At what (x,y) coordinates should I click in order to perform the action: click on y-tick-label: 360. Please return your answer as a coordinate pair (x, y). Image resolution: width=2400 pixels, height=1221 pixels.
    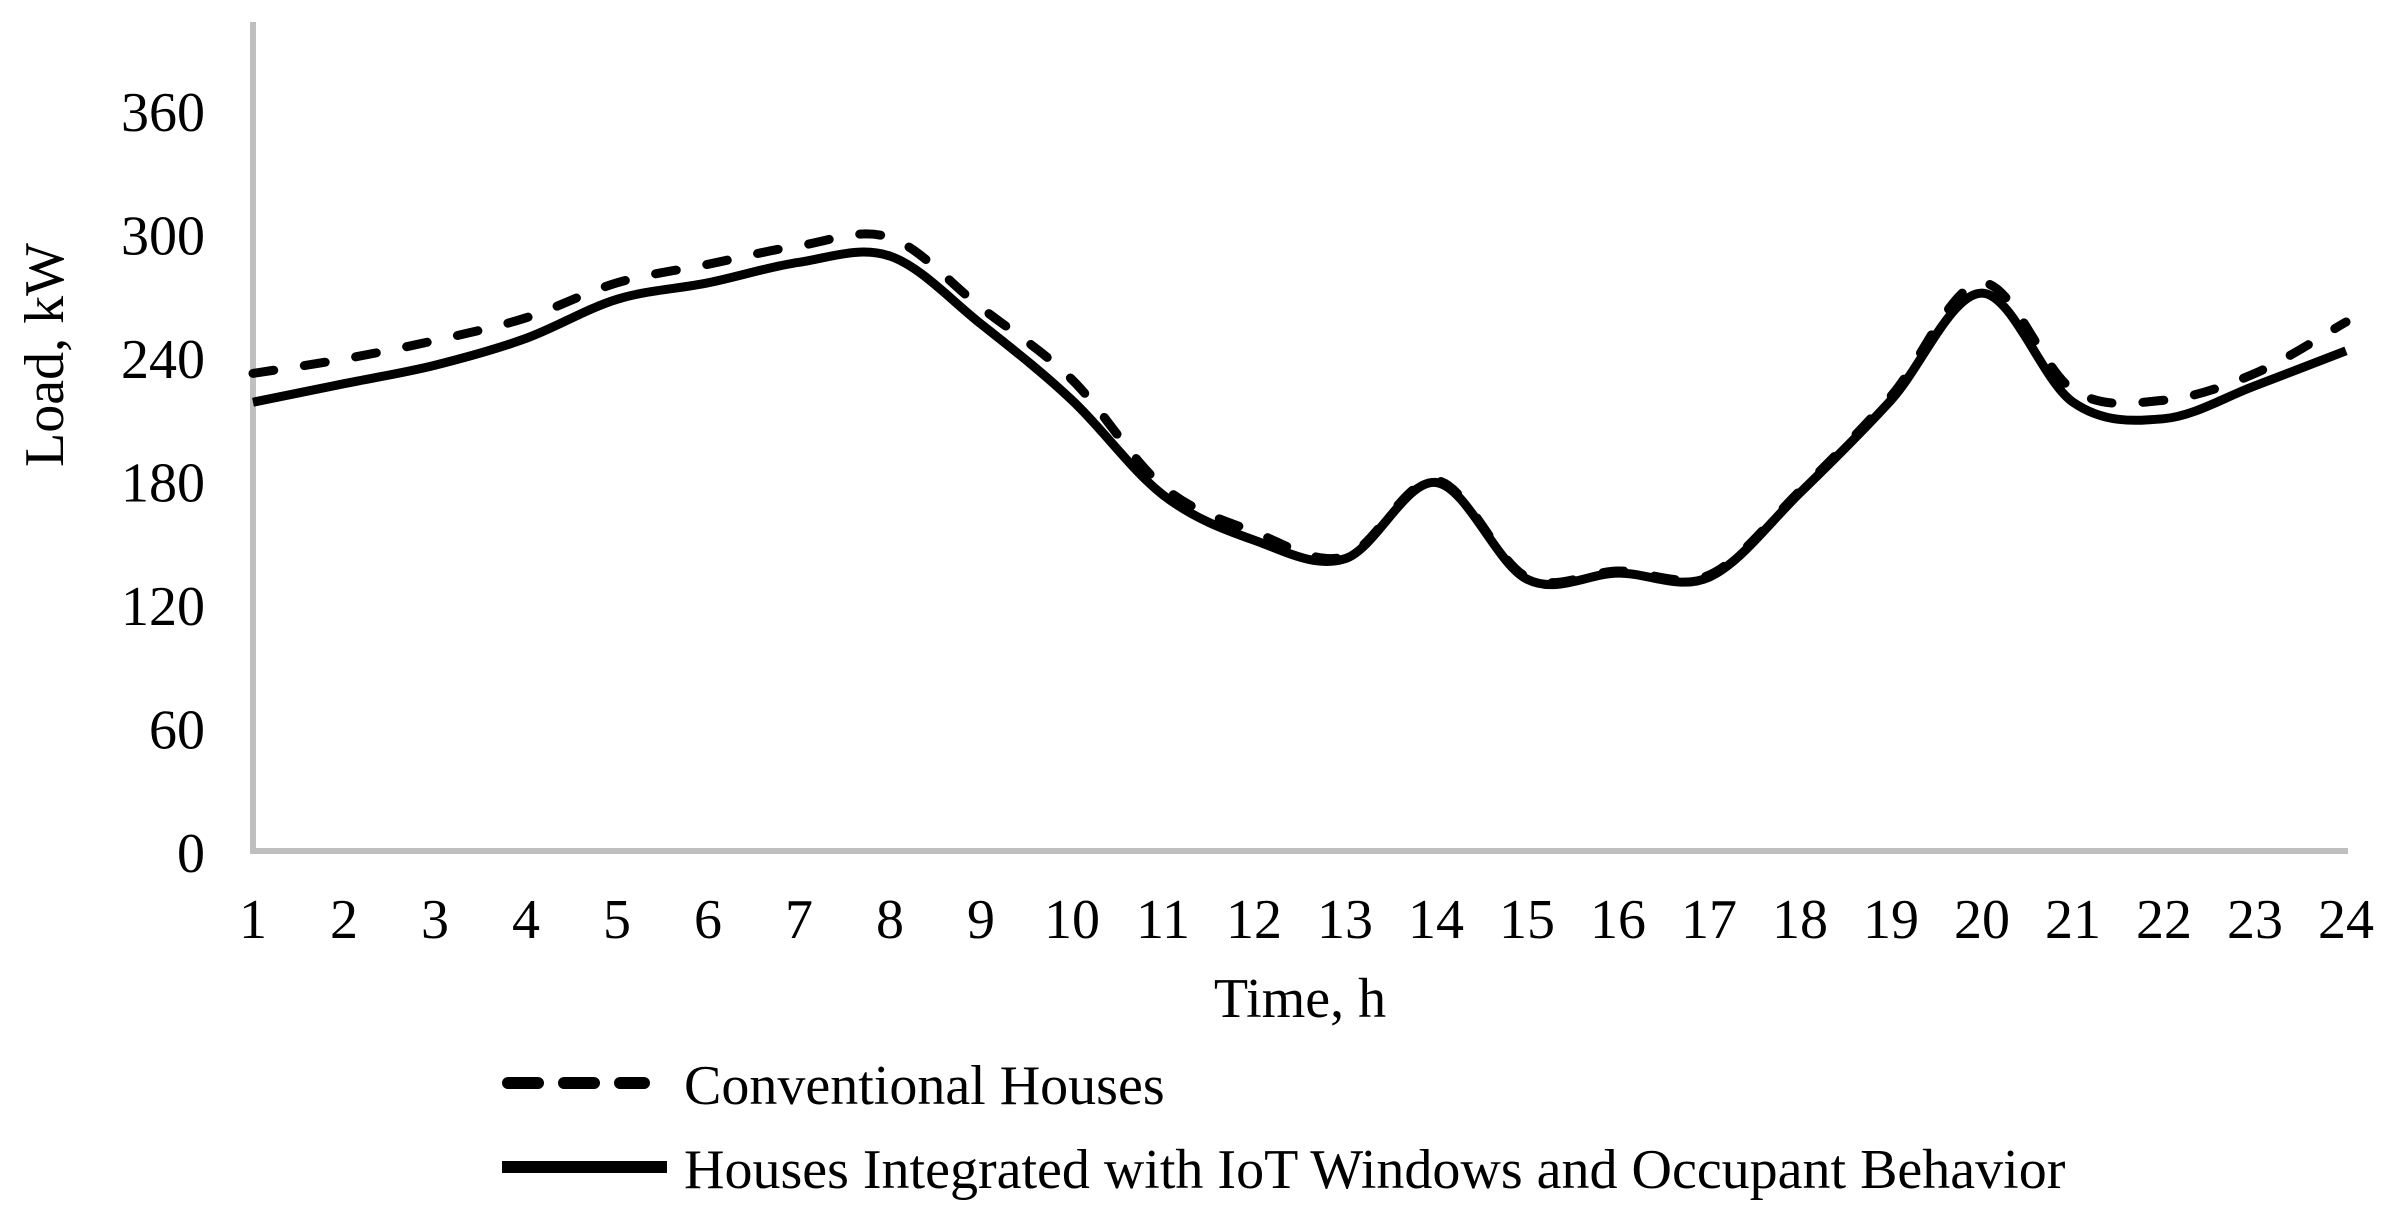
    Looking at the image, I should click on (163, 113).